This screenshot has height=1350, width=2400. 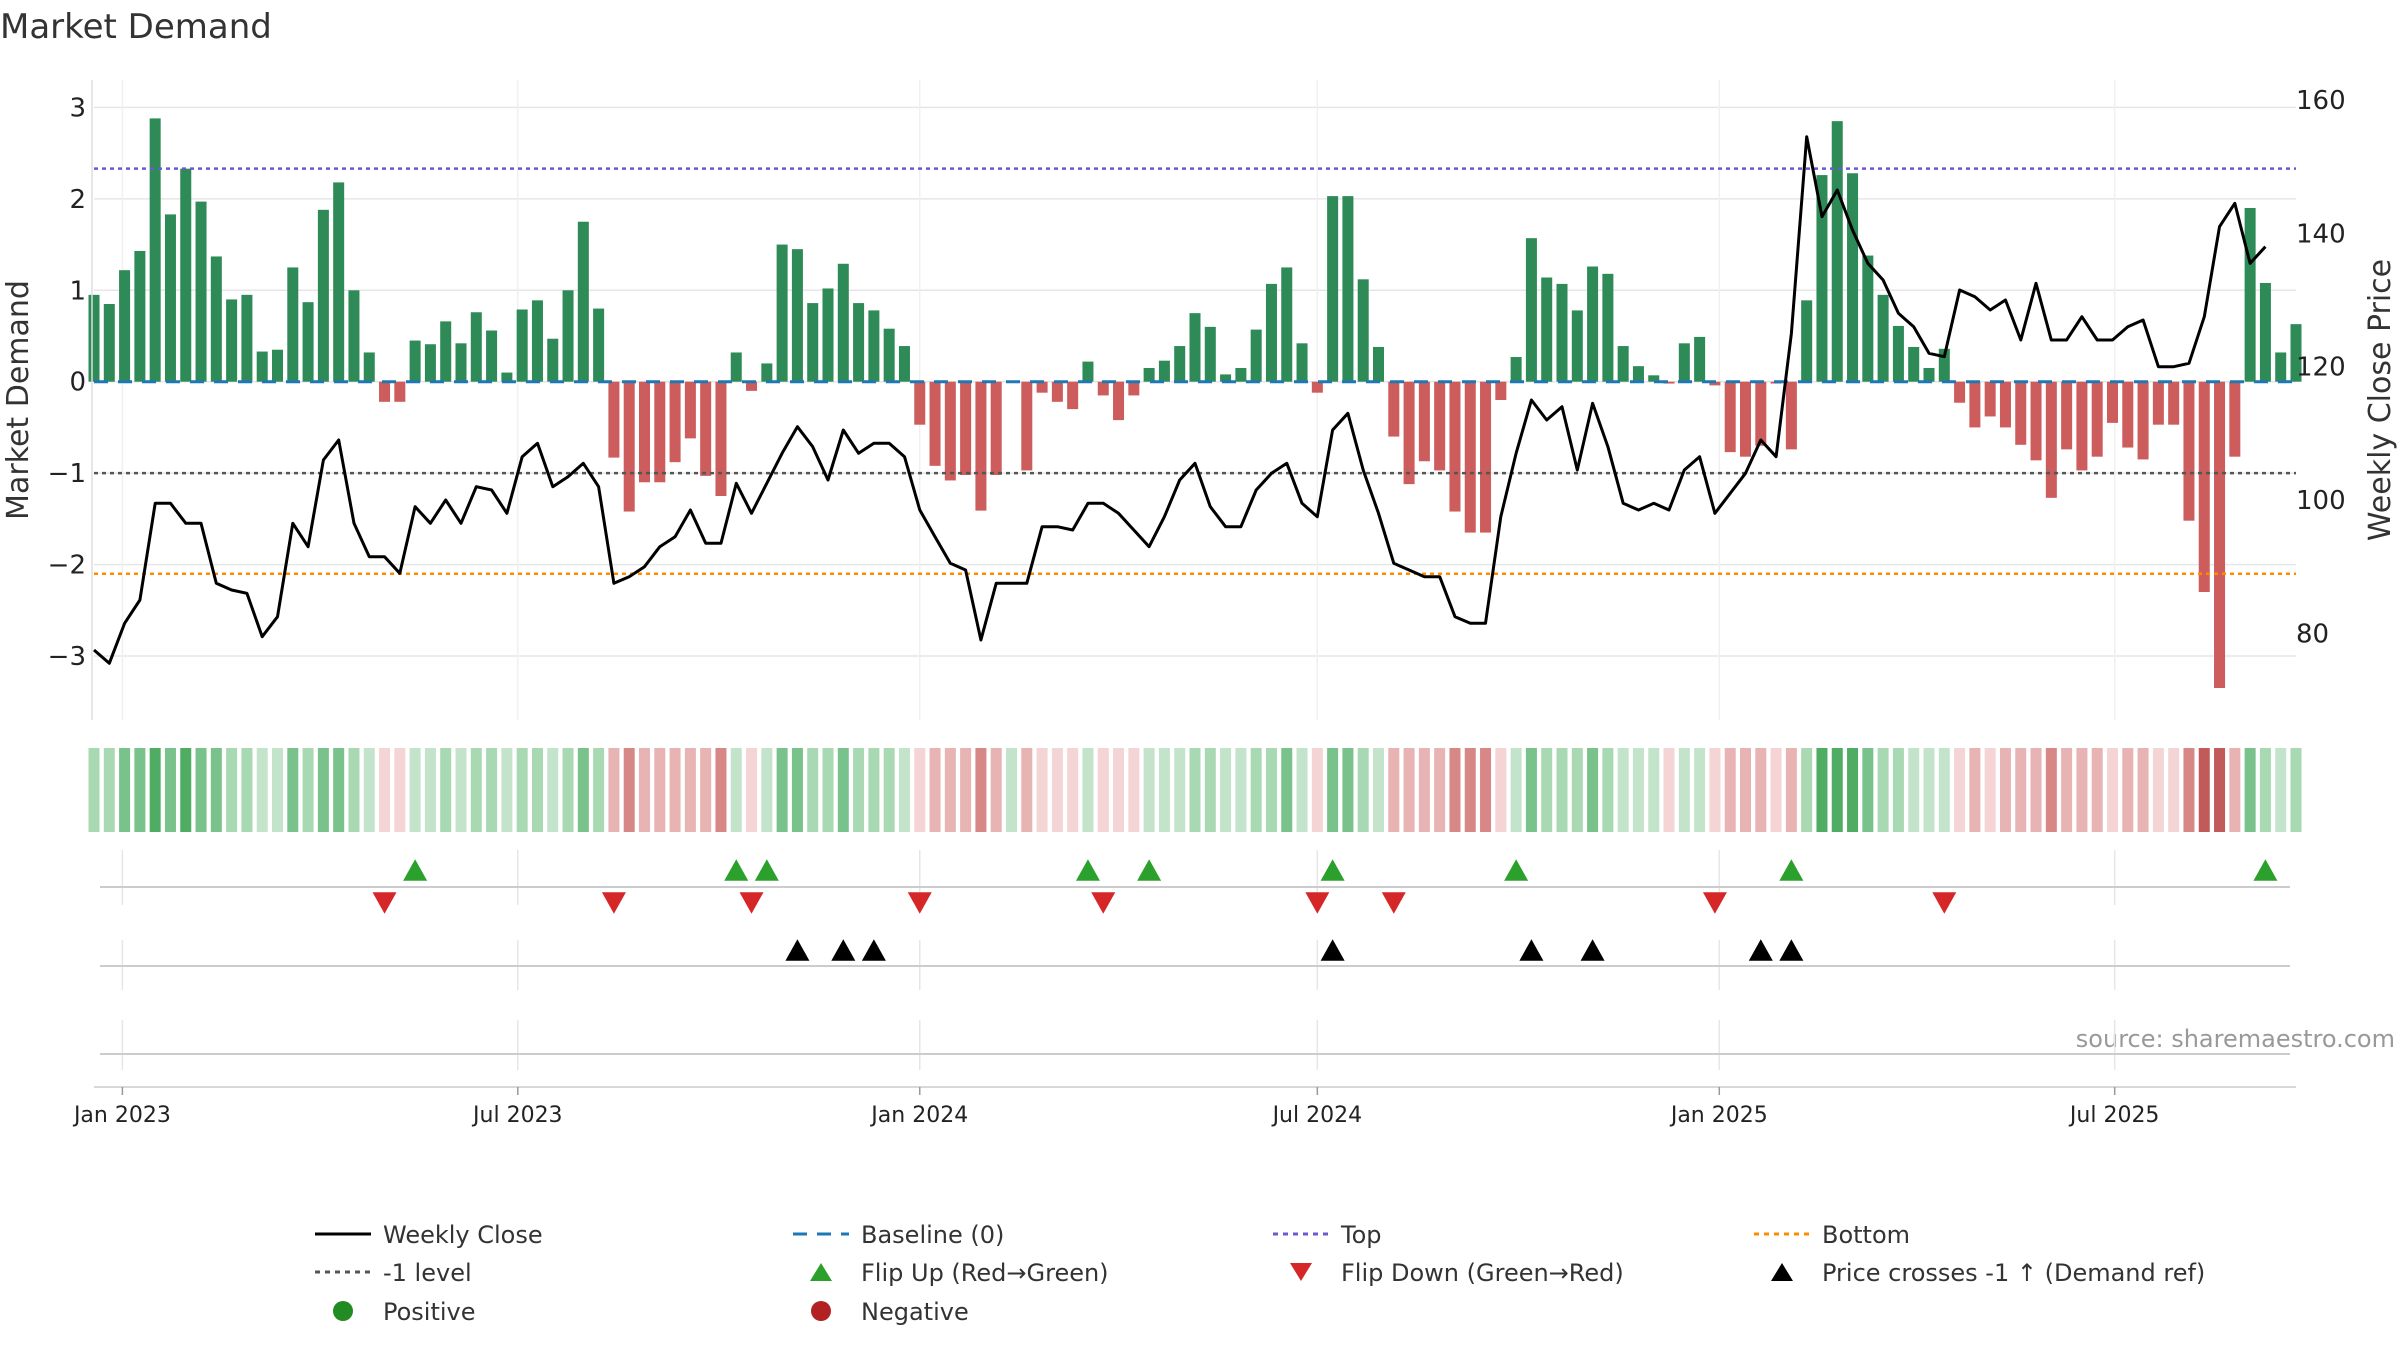 What do you see at coordinates (2321, 101) in the screenshot?
I see `y2-tick-label: 160` at bounding box center [2321, 101].